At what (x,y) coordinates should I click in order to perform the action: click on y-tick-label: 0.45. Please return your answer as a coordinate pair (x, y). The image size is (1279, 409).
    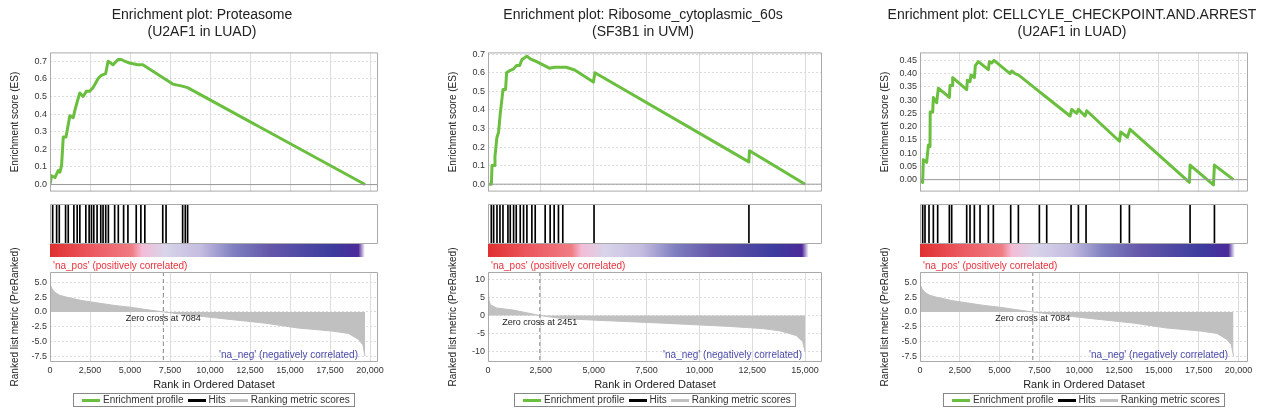
    Looking at the image, I should click on (908, 59).